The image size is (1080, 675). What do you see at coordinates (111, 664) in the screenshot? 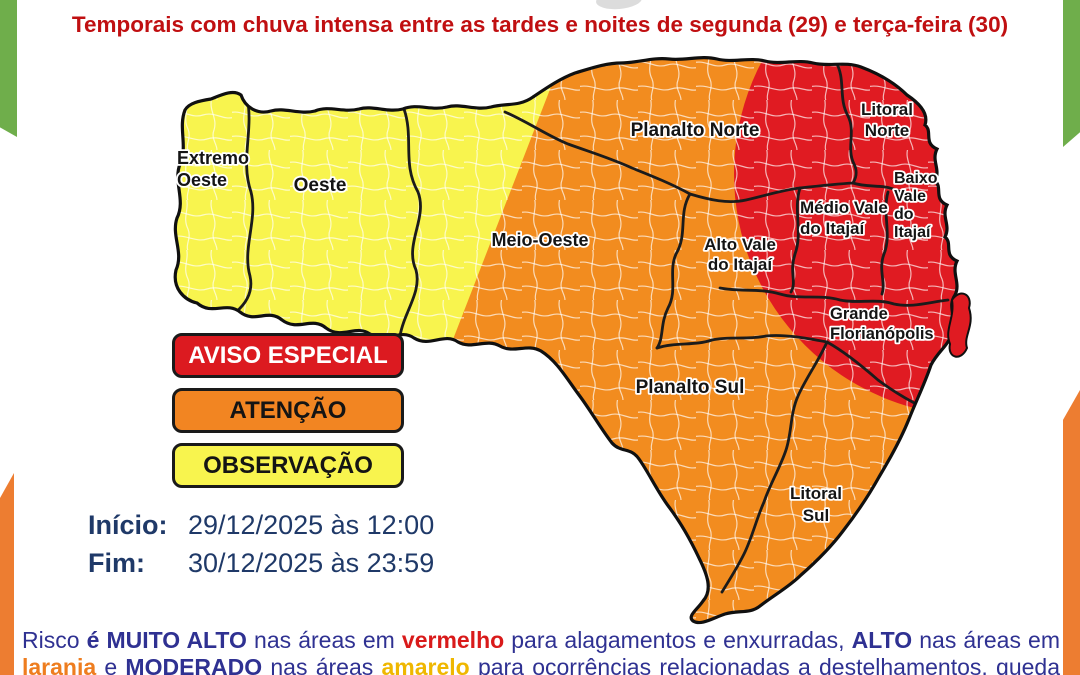
I see `risk-text: e` at bounding box center [111, 664].